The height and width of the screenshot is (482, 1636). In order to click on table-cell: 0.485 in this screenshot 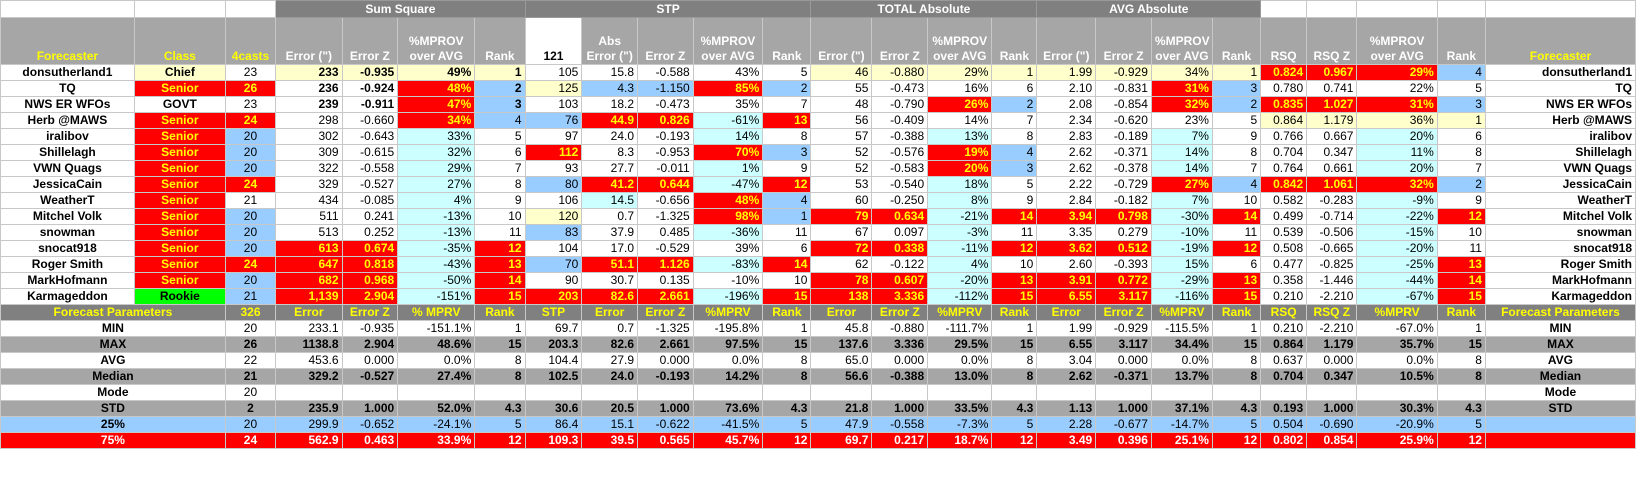, I will do `click(665, 232)`.